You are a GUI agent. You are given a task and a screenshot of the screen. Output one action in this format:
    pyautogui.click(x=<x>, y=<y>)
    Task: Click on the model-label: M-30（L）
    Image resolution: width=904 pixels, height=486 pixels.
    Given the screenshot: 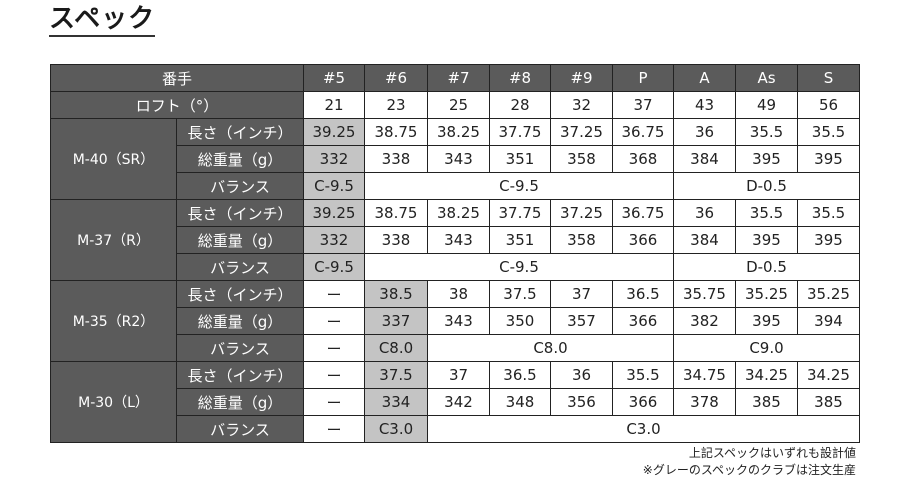 What is the action you would take?
    pyautogui.click(x=113, y=402)
    